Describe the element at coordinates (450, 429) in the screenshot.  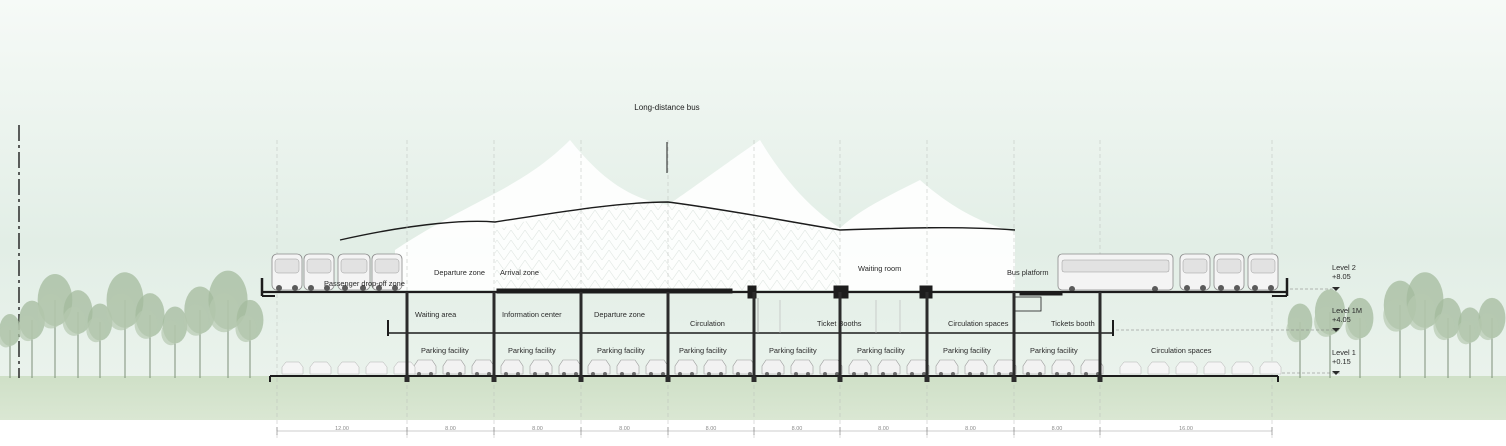
I see `dimension-label-1: 8.00` at that location.